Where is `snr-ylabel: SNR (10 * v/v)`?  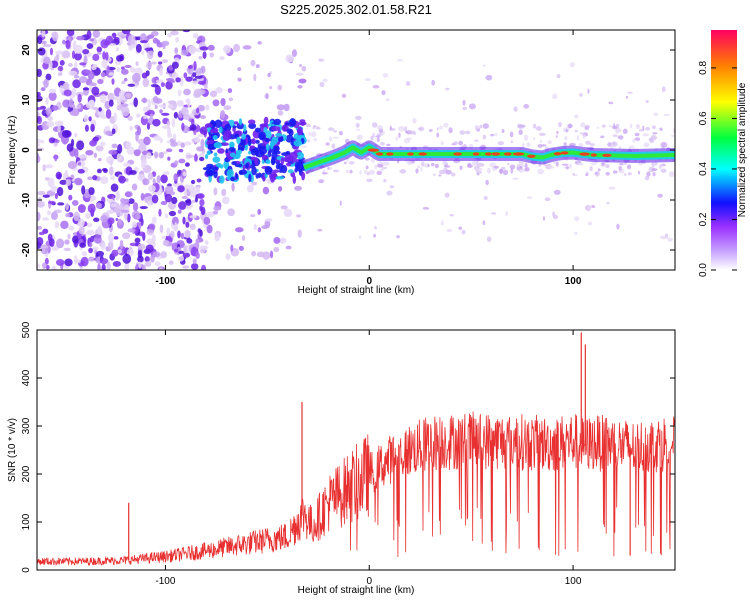 snr-ylabel: SNR (10 * v/v) is located at coordinates (12, 450).